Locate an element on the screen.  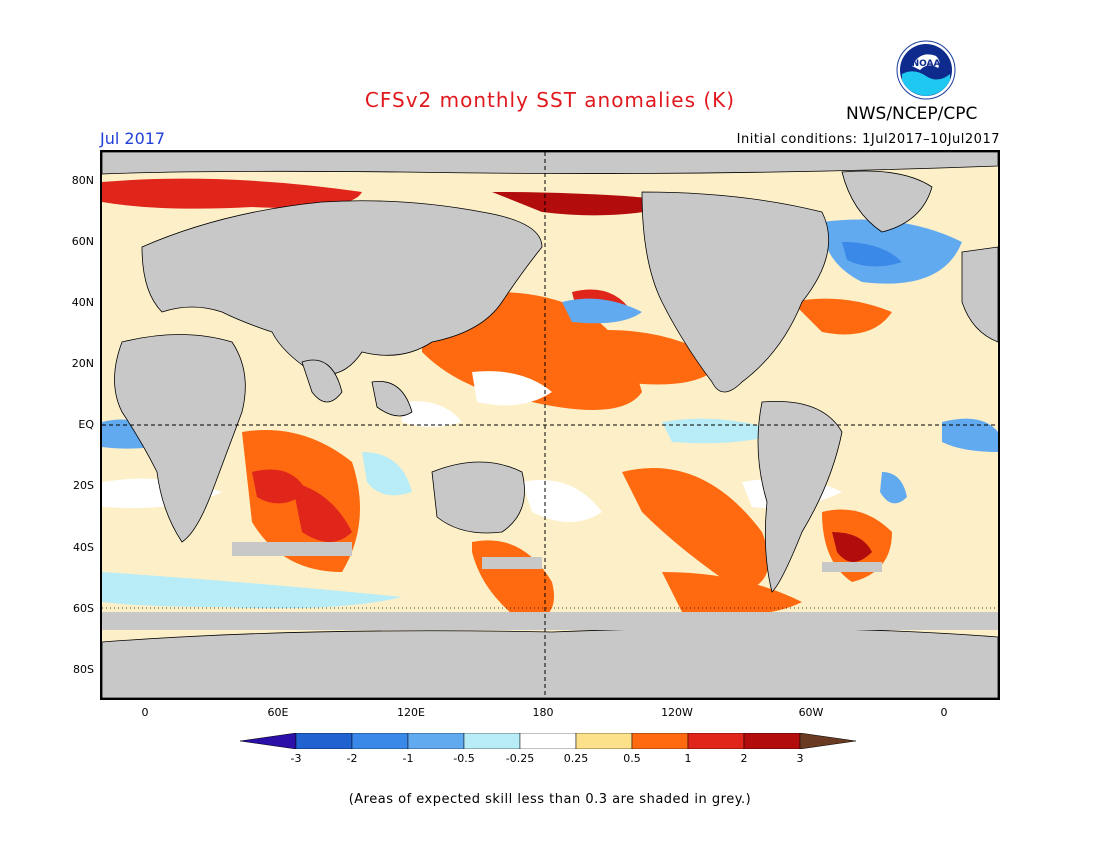
colorbar is located at coordinates (548, 741).